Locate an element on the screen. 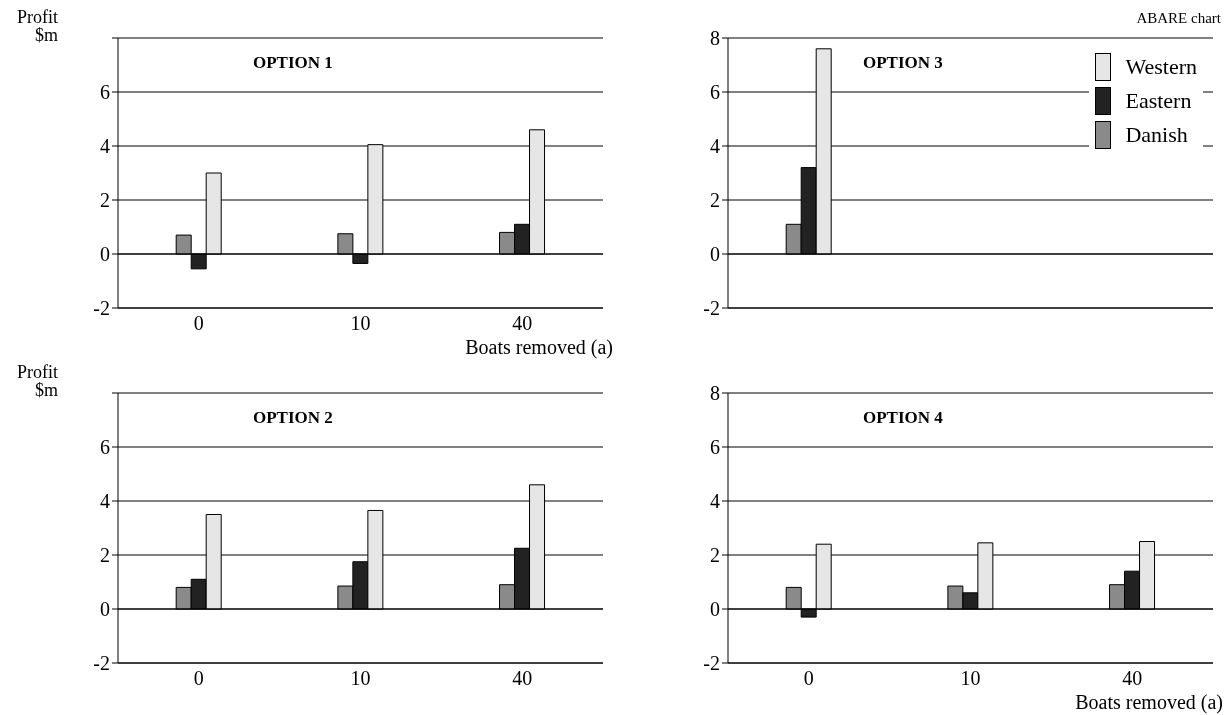  legend-label: Western is located at coordinates (1160, 67).